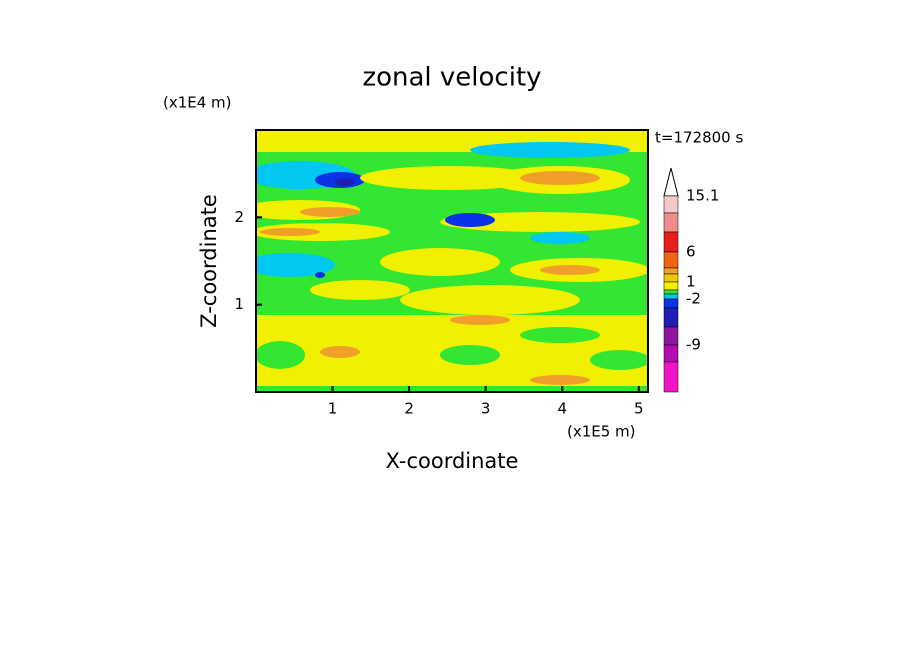 The height and width of the screenshot is (658, 904). Describe the element at coordinates (691, 252) in the screenshot. I see `colorbar-label: 6` at that location.